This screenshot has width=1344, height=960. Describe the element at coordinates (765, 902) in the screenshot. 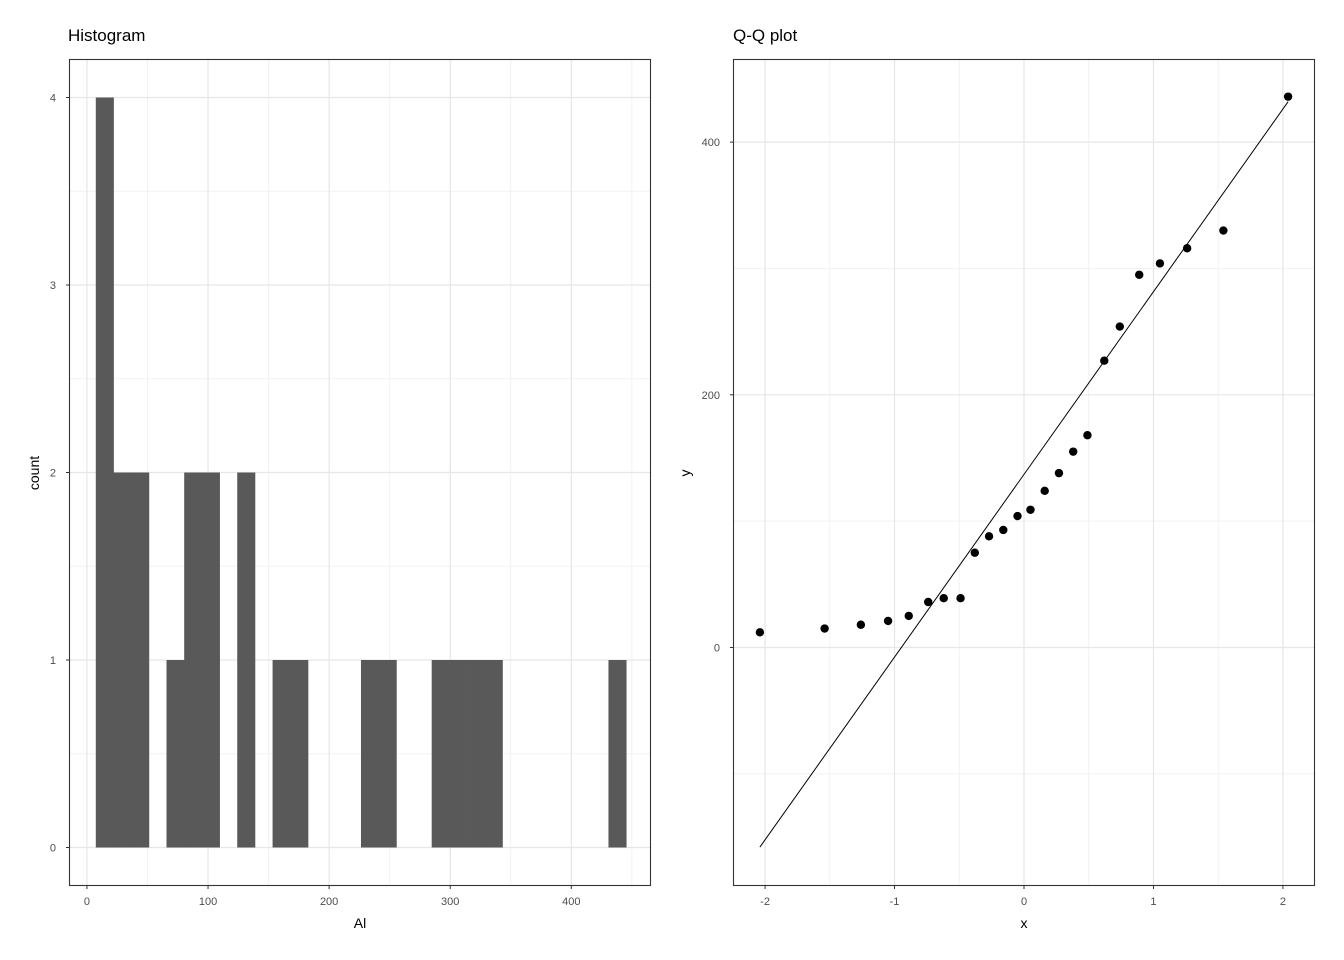

I see `qq-x-tick-label: -2` at that location.